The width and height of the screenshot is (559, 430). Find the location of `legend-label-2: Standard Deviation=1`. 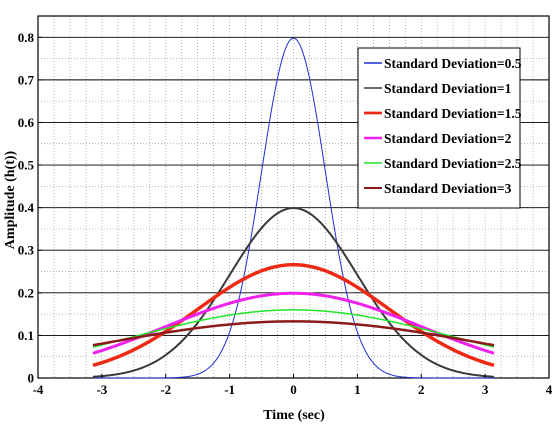

legend-label-2: Standard Deviation=1 is located at coordinates (448, 88).